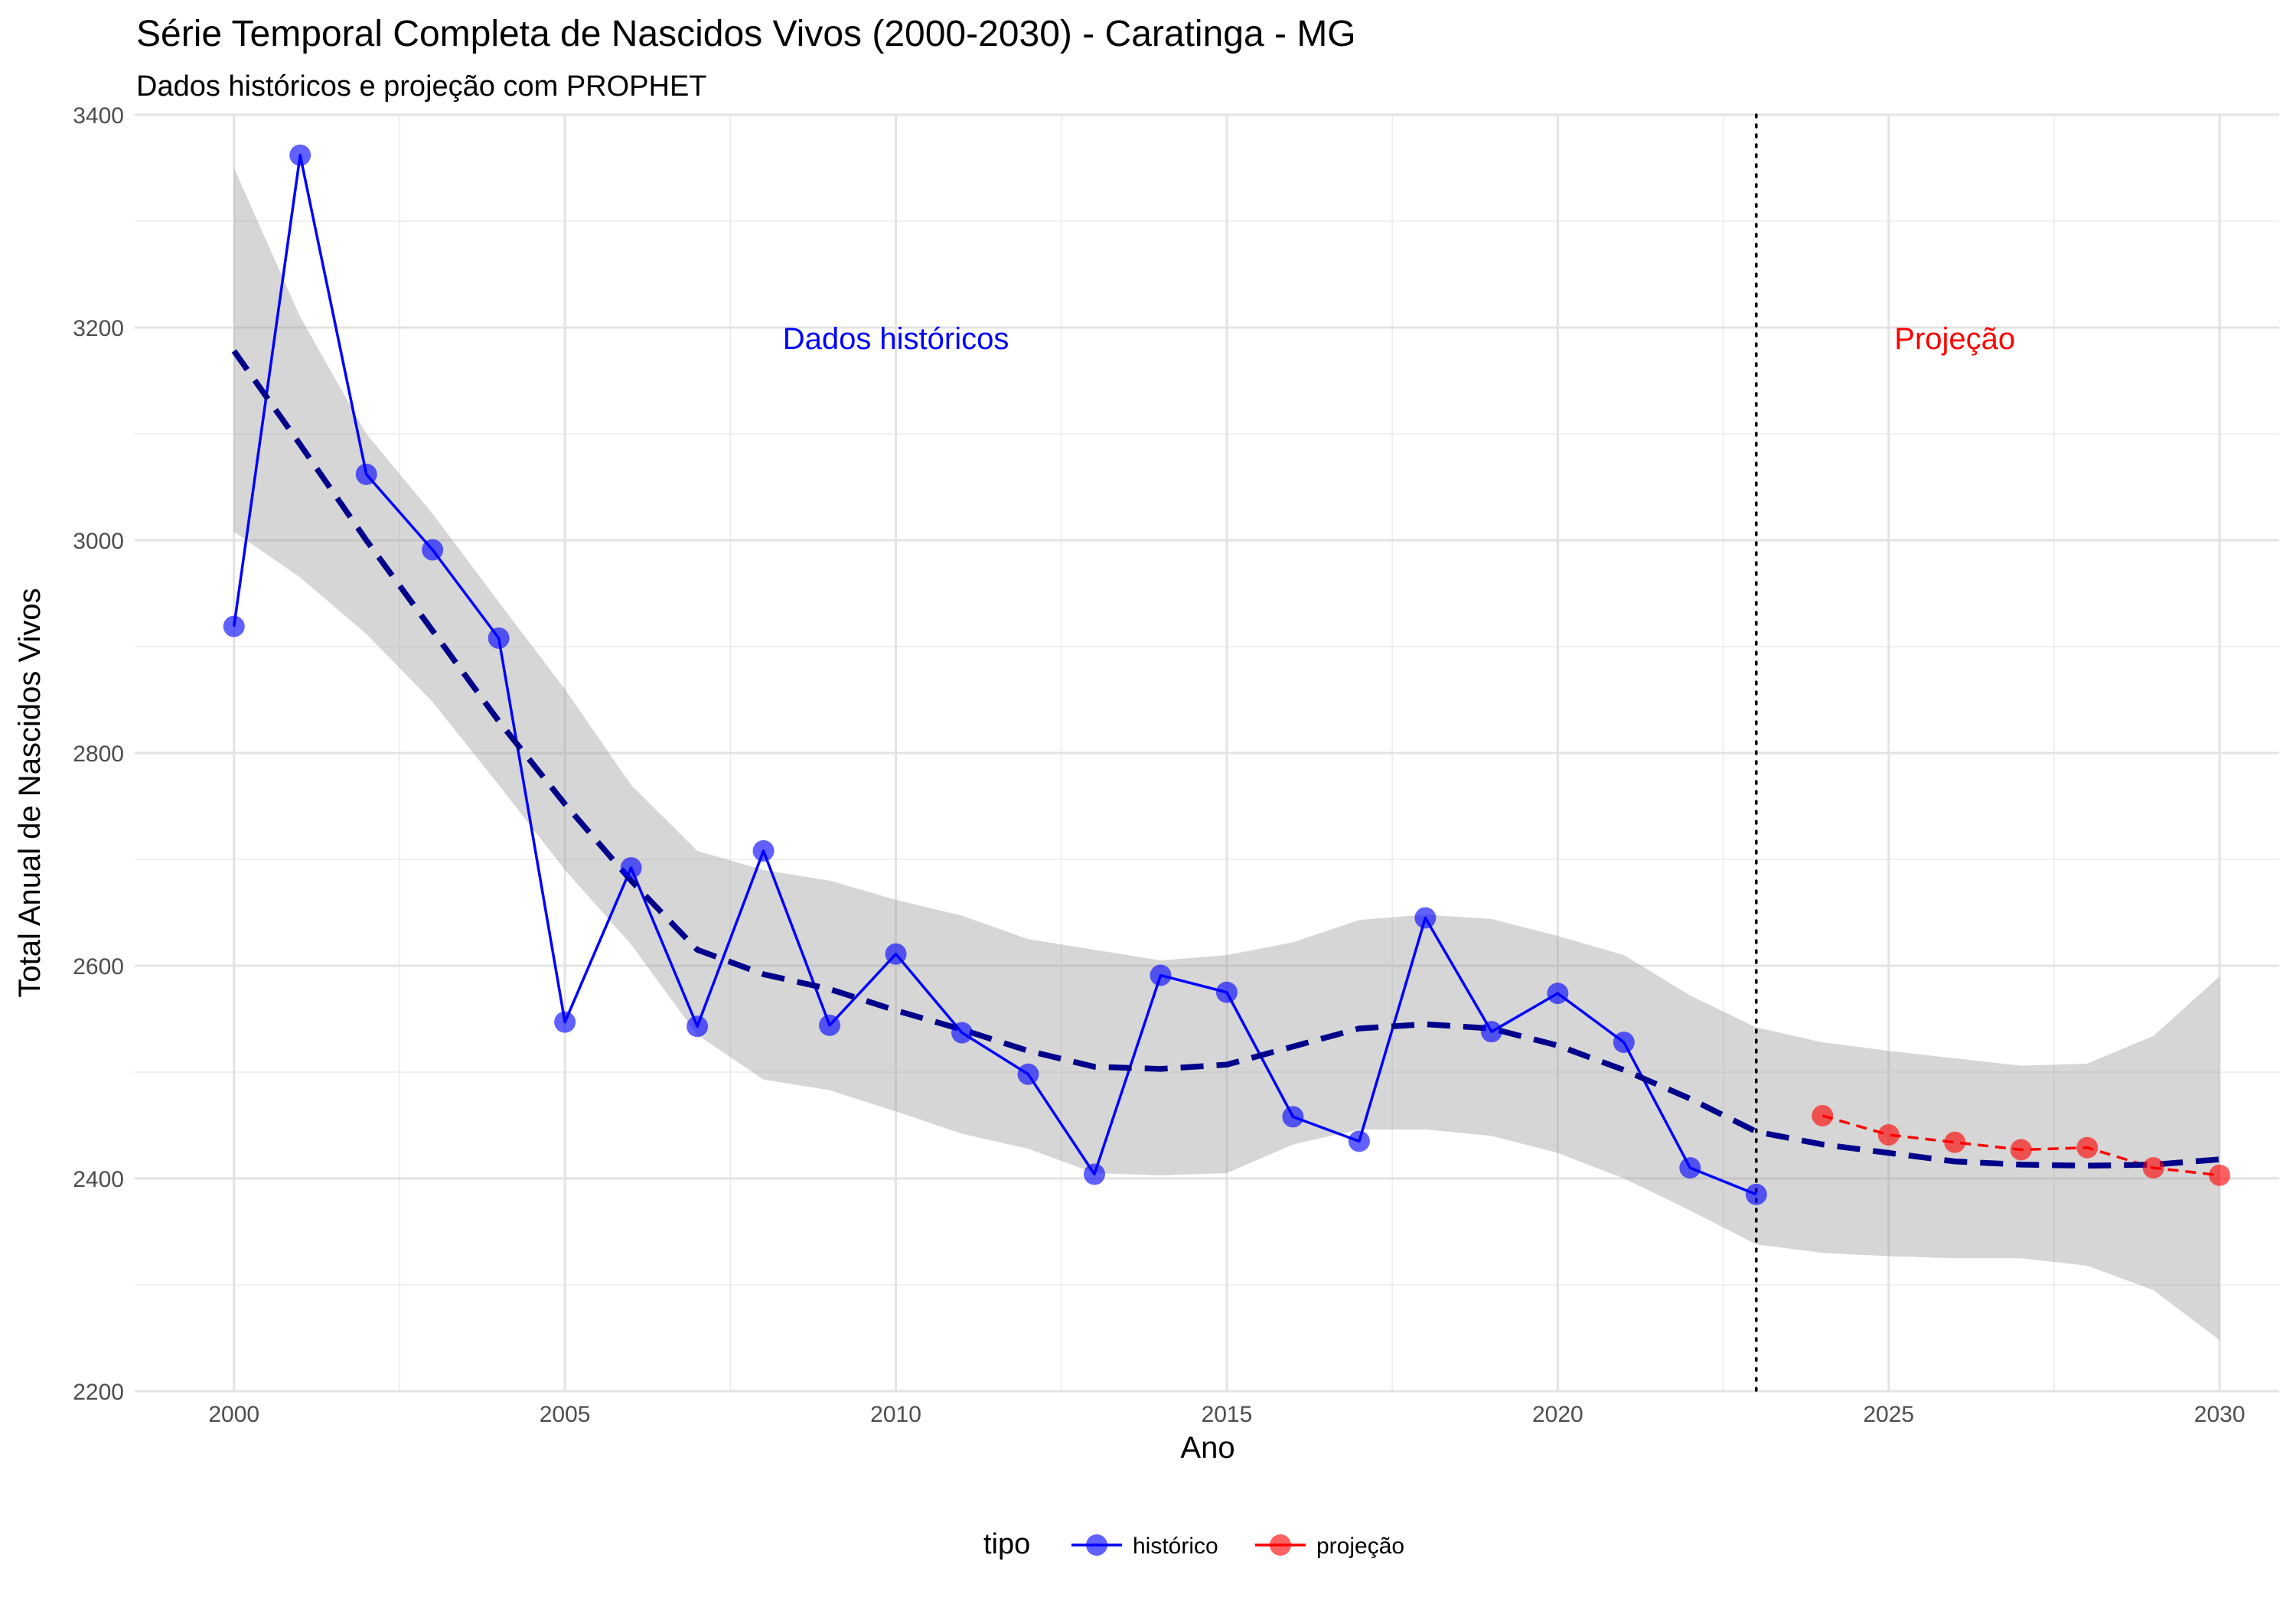 This screenshot has height=1607, width=2296. I want to click on x-tick-label: 2030, so click(2219, 1414).